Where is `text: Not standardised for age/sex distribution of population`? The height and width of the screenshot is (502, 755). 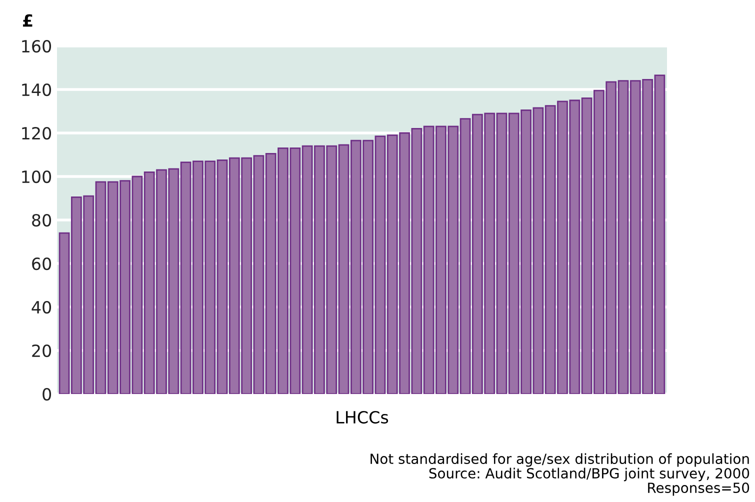 text: Not standardised for age/sex distribution of population is located at coordinates (559, 460).